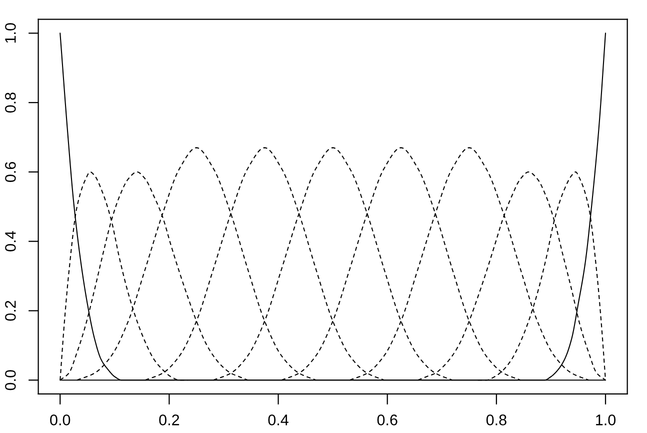 The height and width of the screenshot is (433, 647). Describe the element at coordinates (10, 241) in the screenshot. I see `y-tick-label: 0.4` at that location.